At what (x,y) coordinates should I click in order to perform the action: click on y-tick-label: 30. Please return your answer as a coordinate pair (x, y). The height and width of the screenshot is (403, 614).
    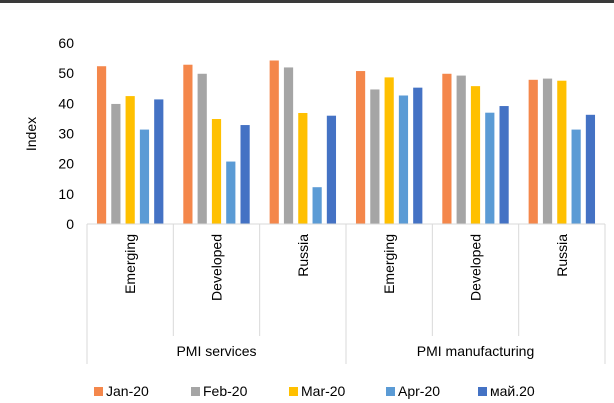
    Looking at the image, I should click on (66, 134).